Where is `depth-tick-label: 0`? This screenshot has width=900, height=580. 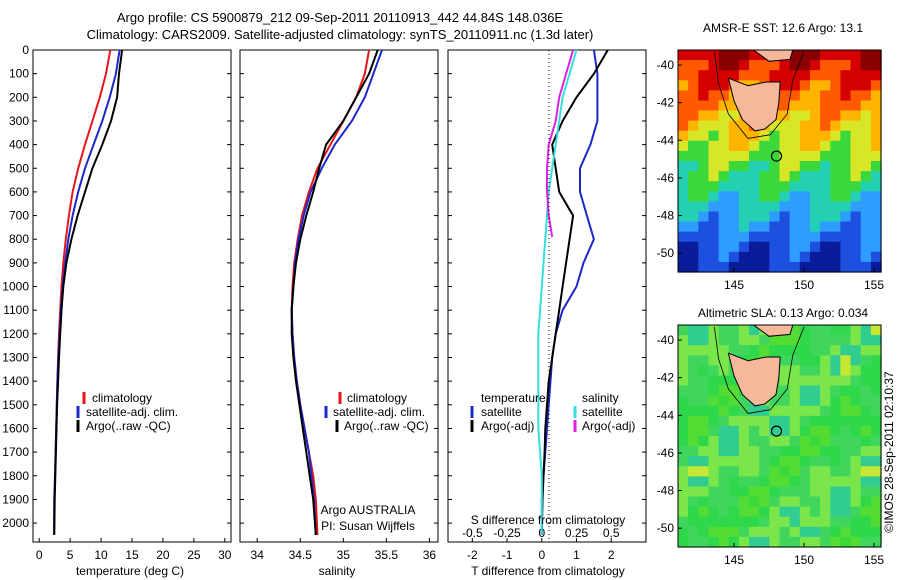
depth-tick-label: 0 is located at coordinates (25, 50).